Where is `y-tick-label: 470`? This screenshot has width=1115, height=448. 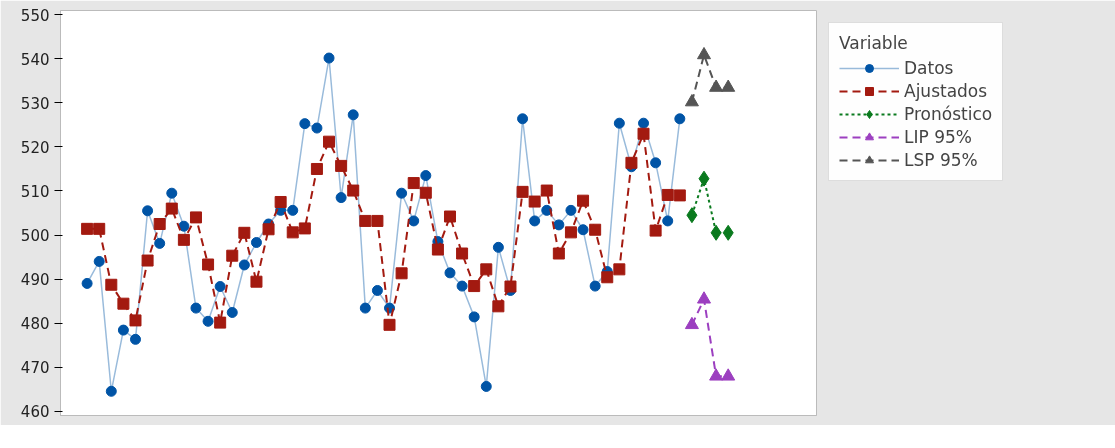 y-tick-label: 470 is located at coordinates (35, 368).